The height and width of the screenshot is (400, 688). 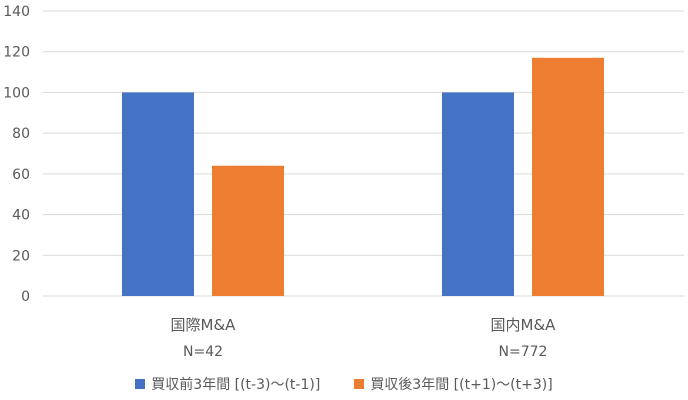 What do you see at coordinates (21, 134) in the screenshot?
I see `y-tick-label: 80` at bounding box center [21, 134].